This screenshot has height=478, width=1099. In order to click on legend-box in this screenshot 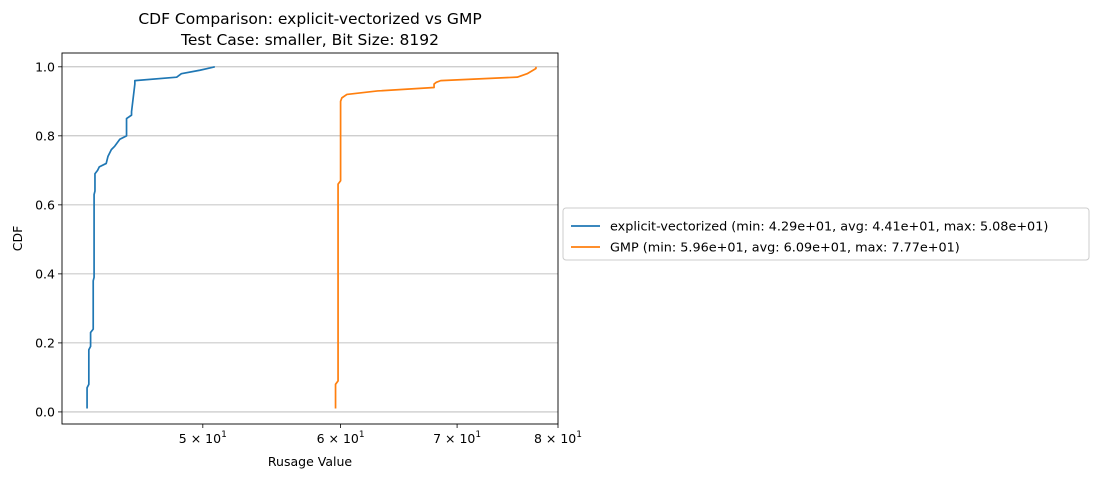, I will do `click(826, 234)`.